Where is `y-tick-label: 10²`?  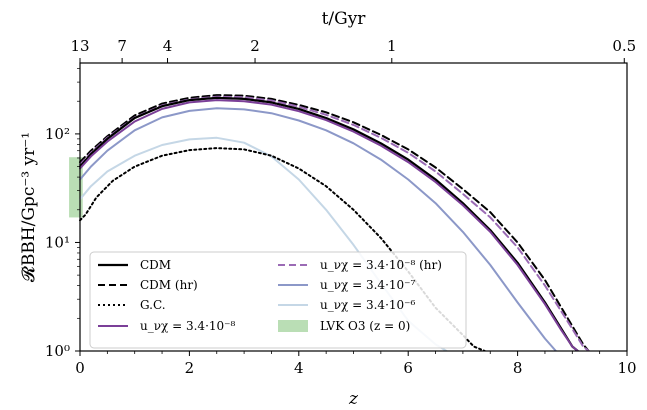 y-tick-label: 10² is located at coordinates (57, 134).